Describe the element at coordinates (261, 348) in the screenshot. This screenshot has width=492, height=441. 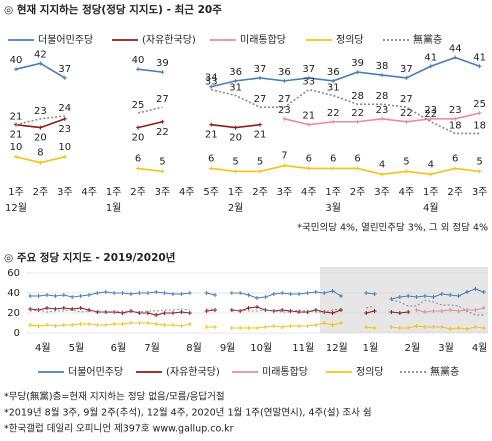
I see `x-tick-label: 10월` at that location.